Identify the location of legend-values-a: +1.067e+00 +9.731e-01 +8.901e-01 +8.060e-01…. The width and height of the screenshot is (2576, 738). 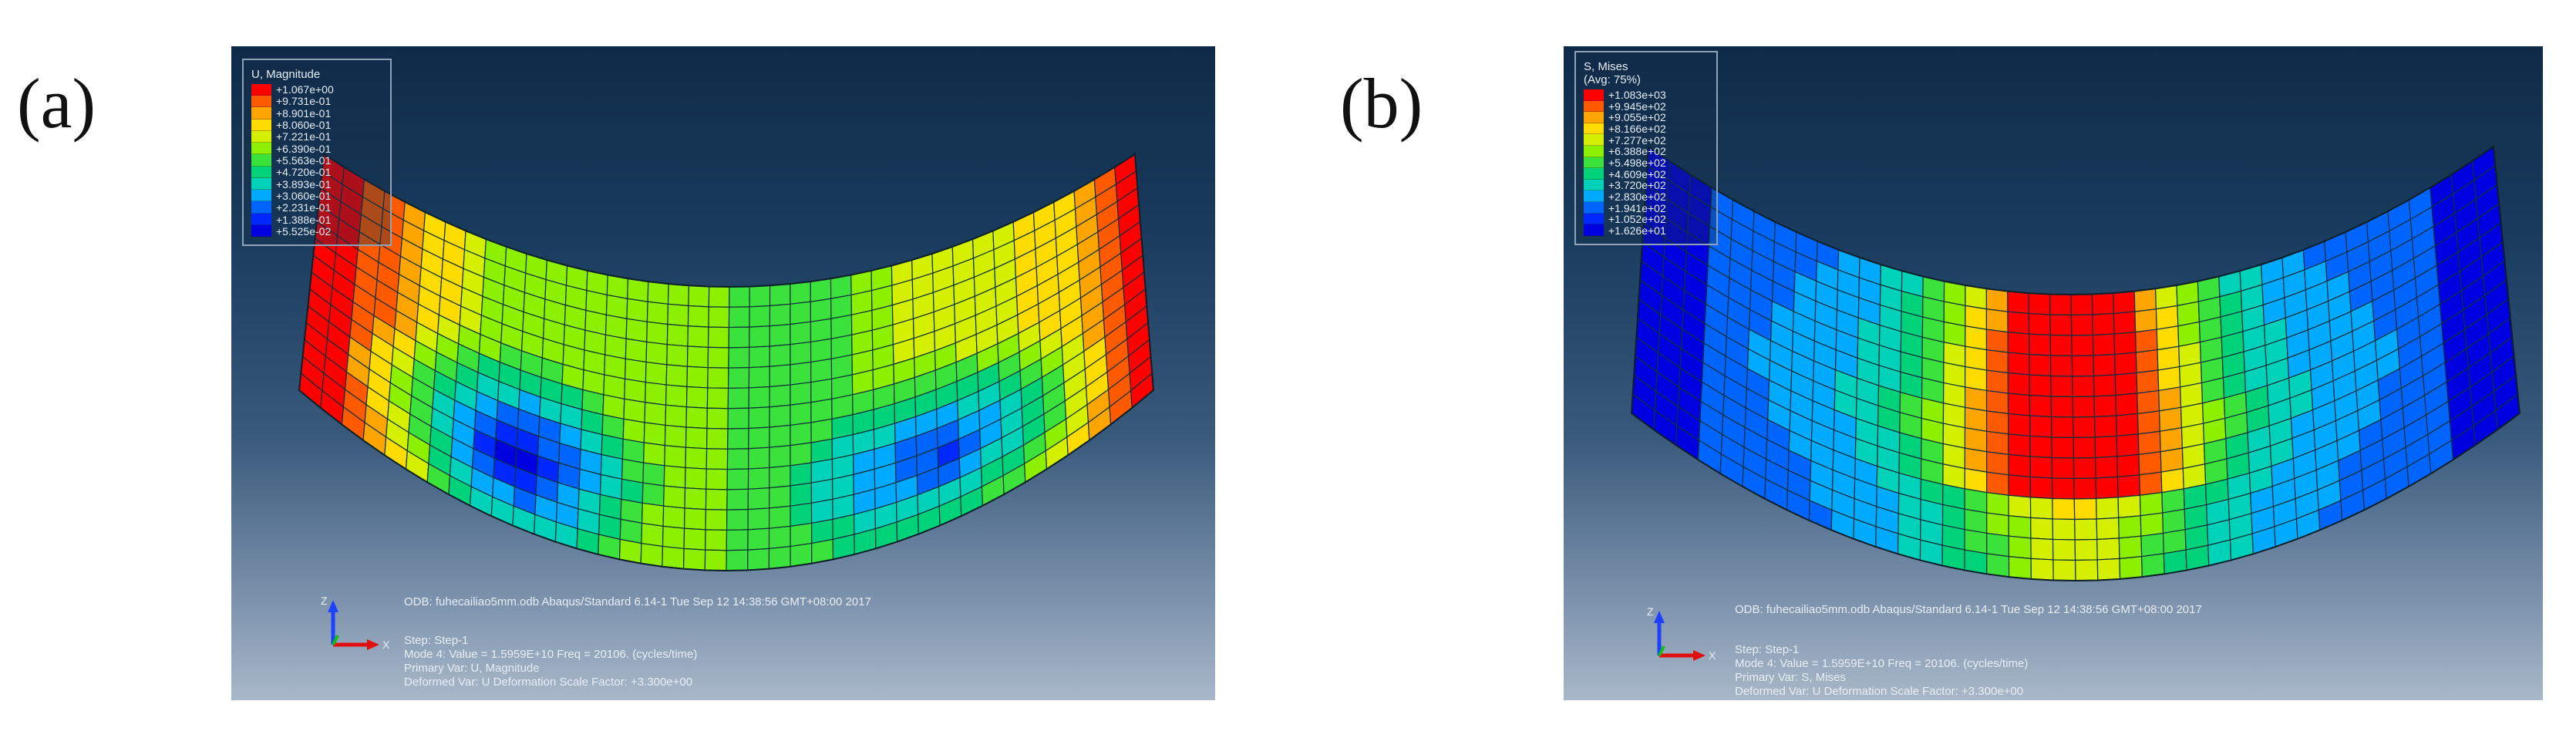
(305, 160).